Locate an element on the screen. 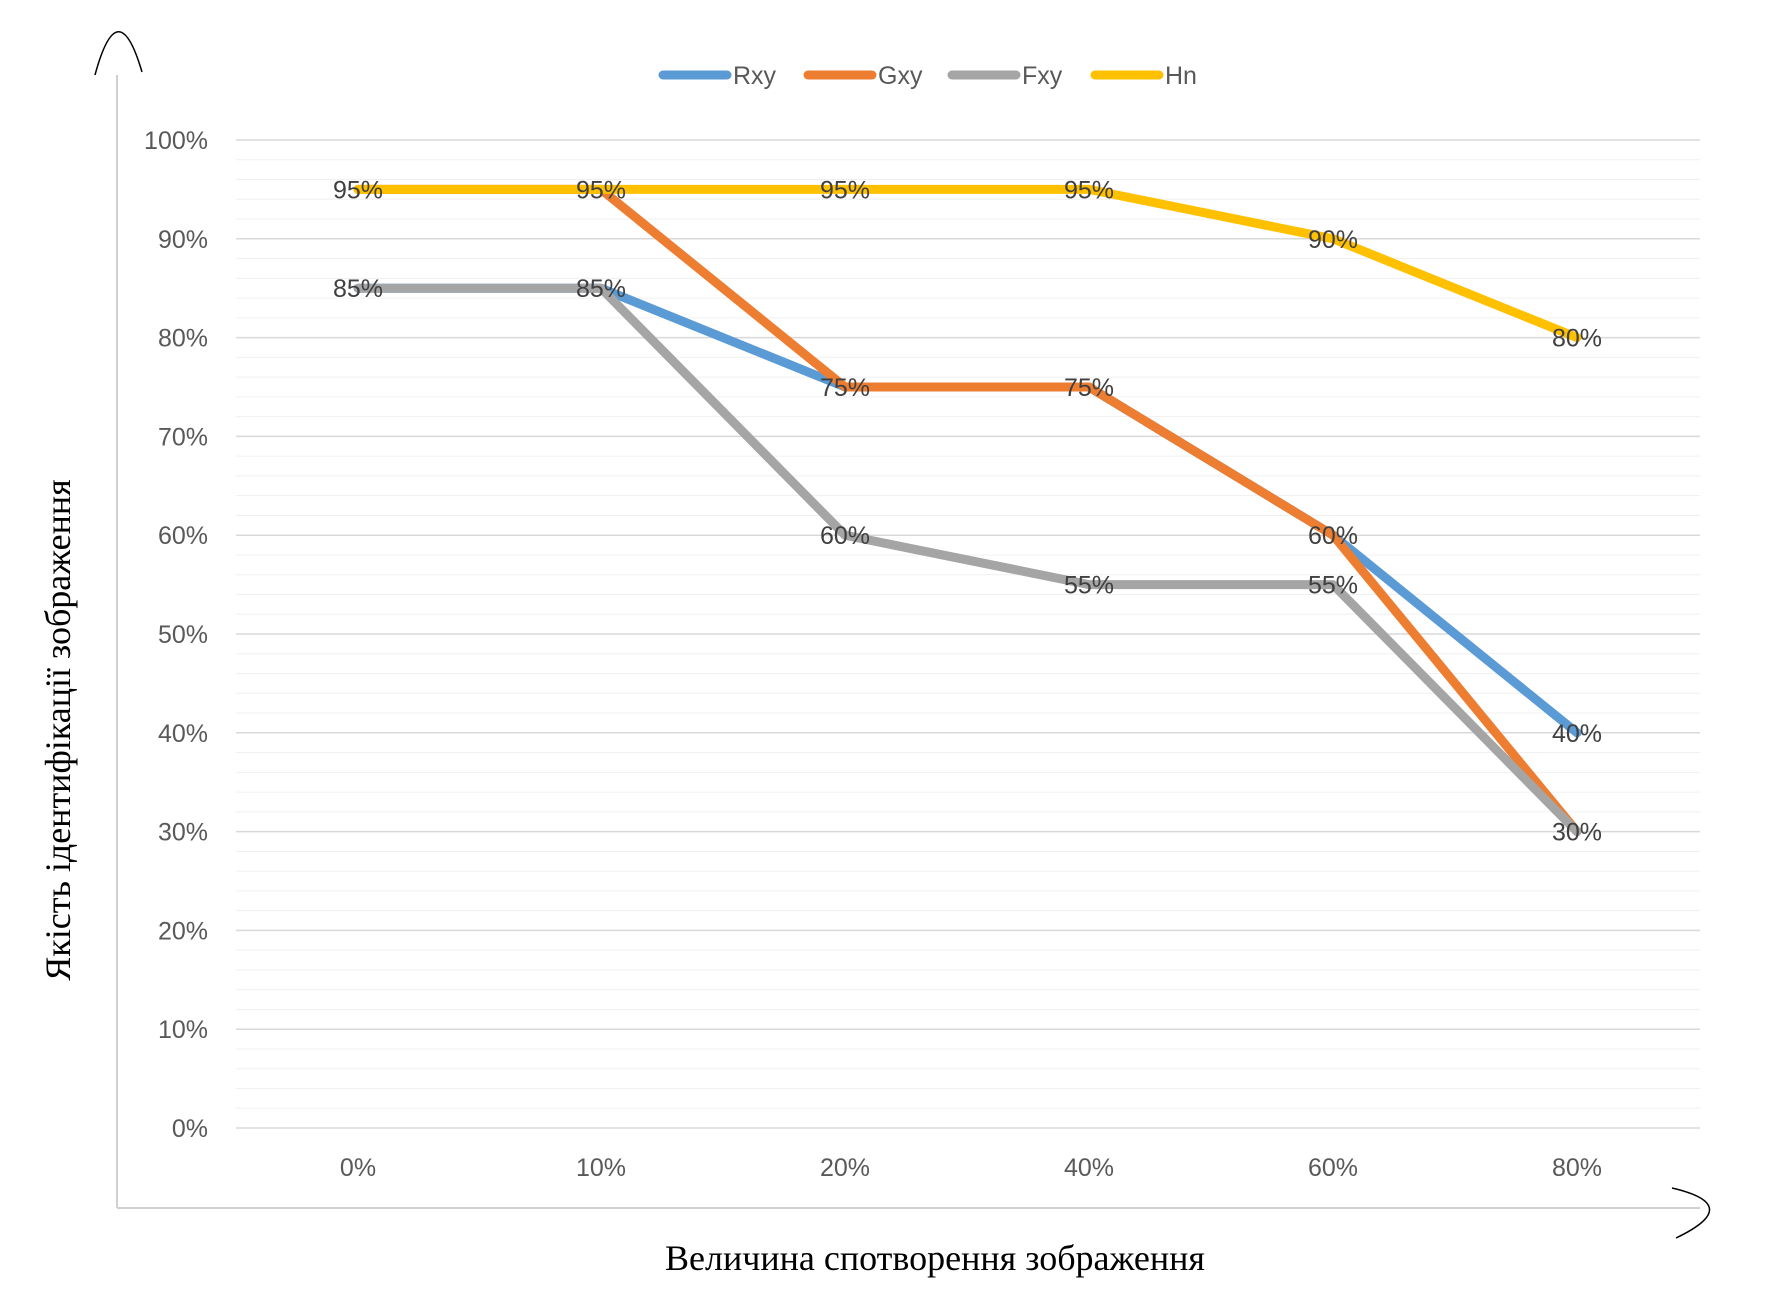 This screenshot has height=1292, width=1782. x-tick-label: 80% is located at coordinates (1577, 1168).